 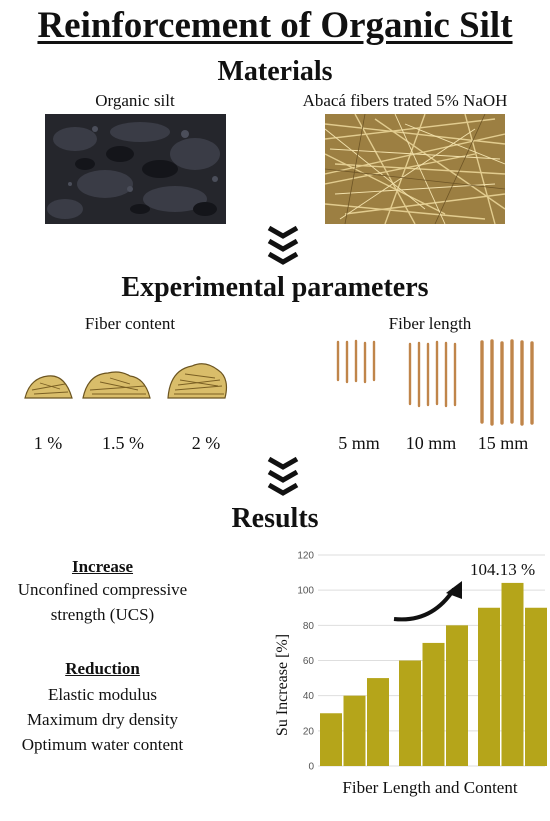 I want to click on reduction-item: Maximum dry density, so click(x=102, y=719).